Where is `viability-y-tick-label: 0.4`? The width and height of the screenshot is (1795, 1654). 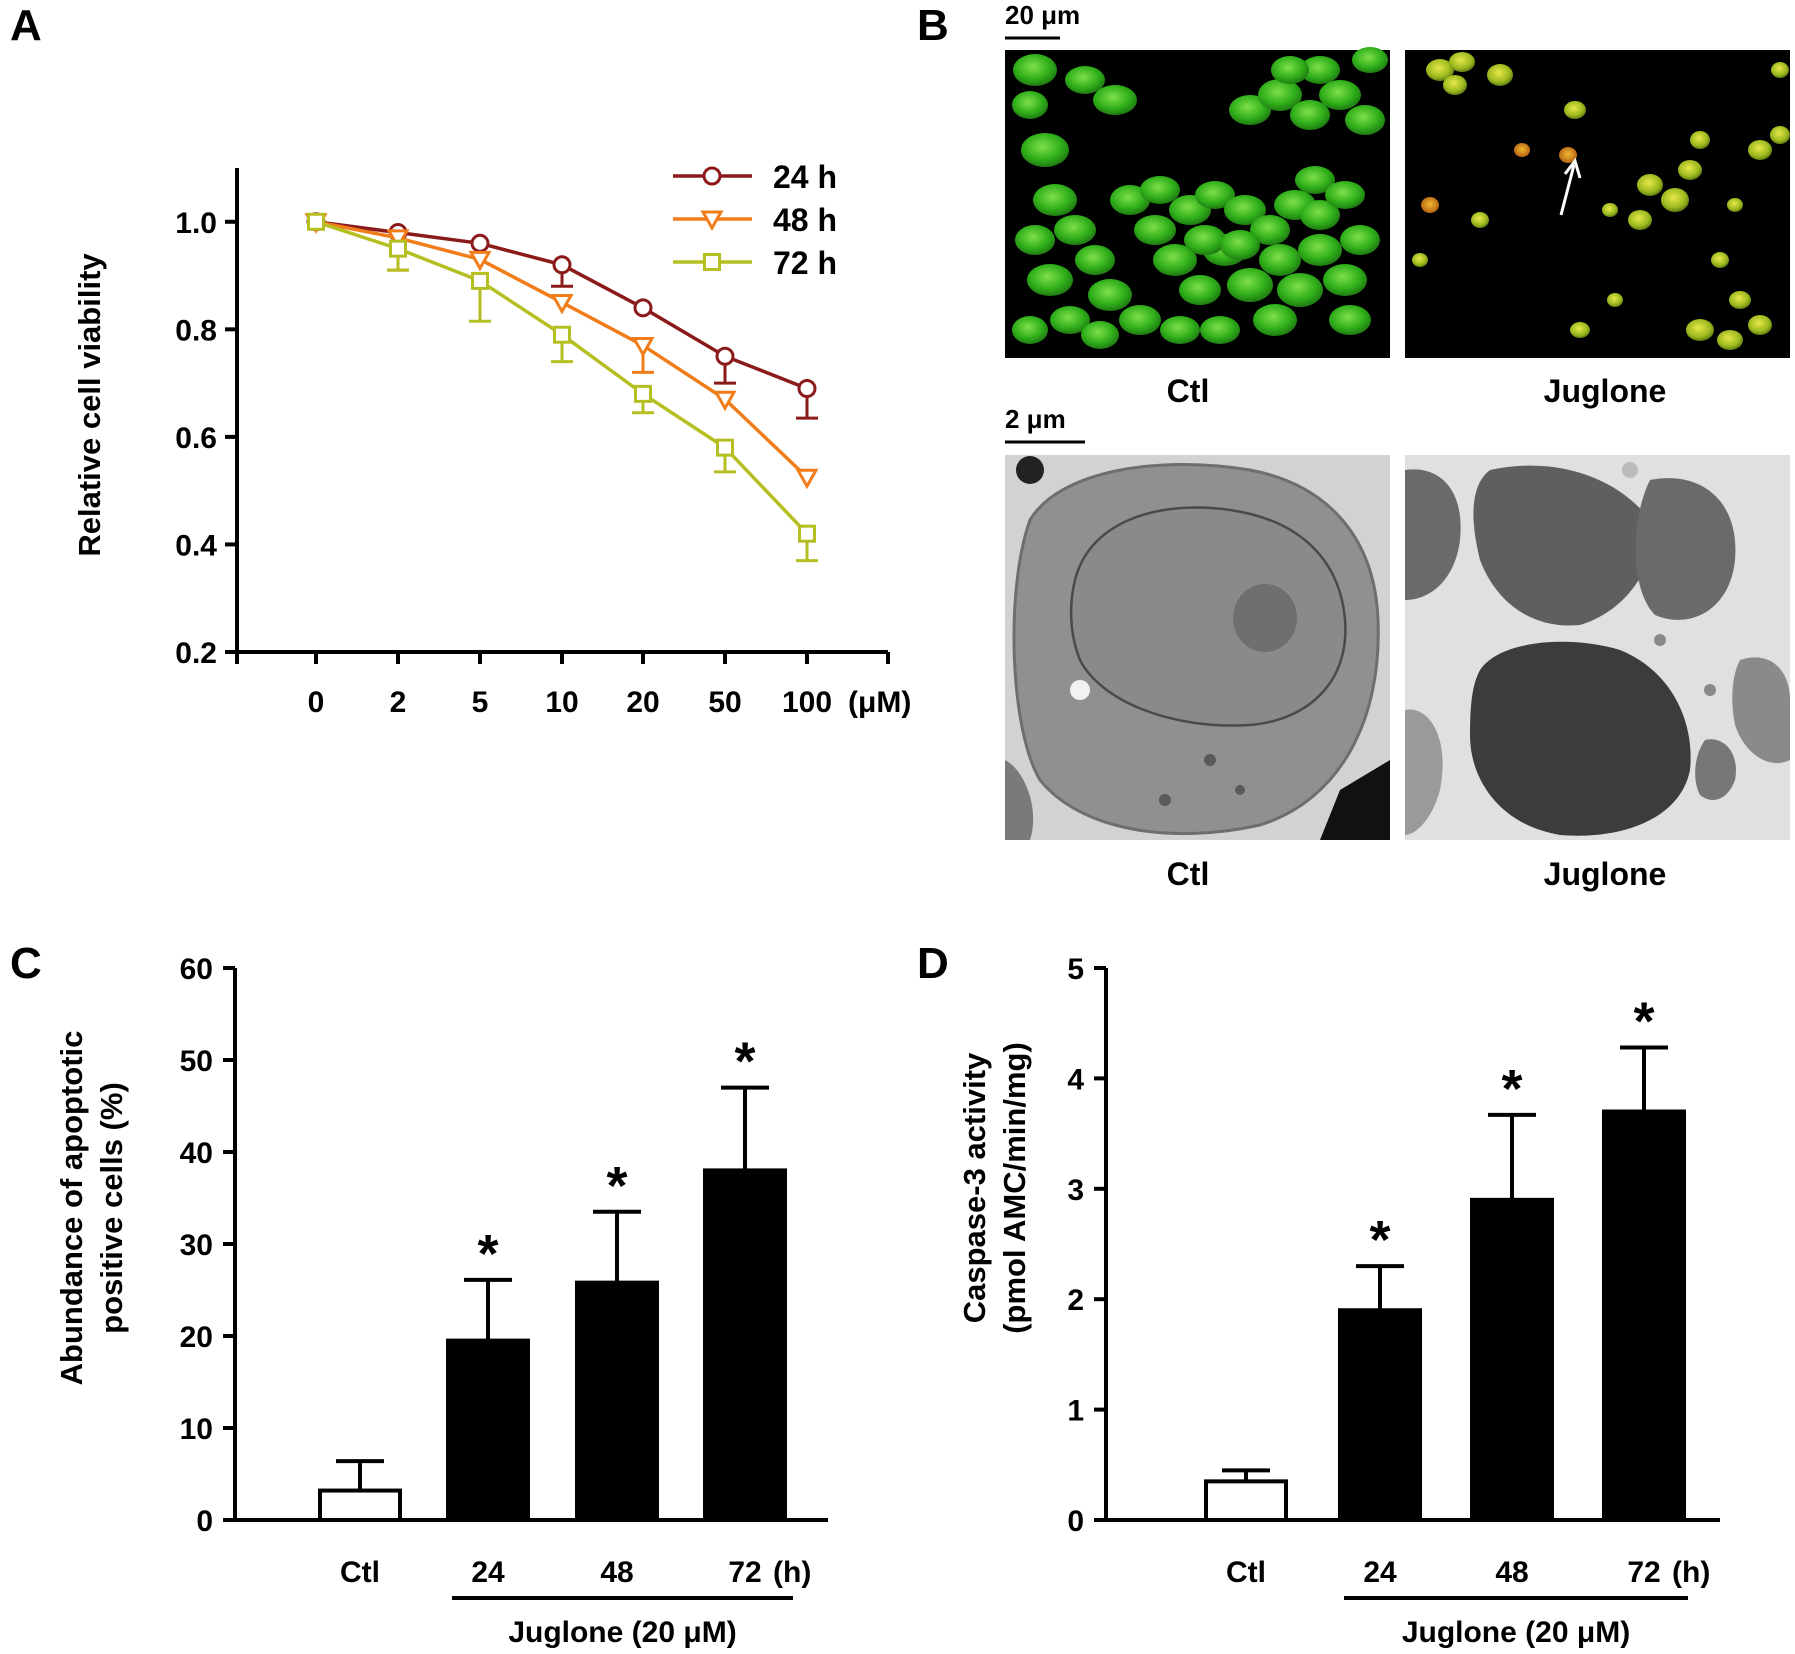 viability-y-tick-label: 0.4 is located at coordinates (196, 545).